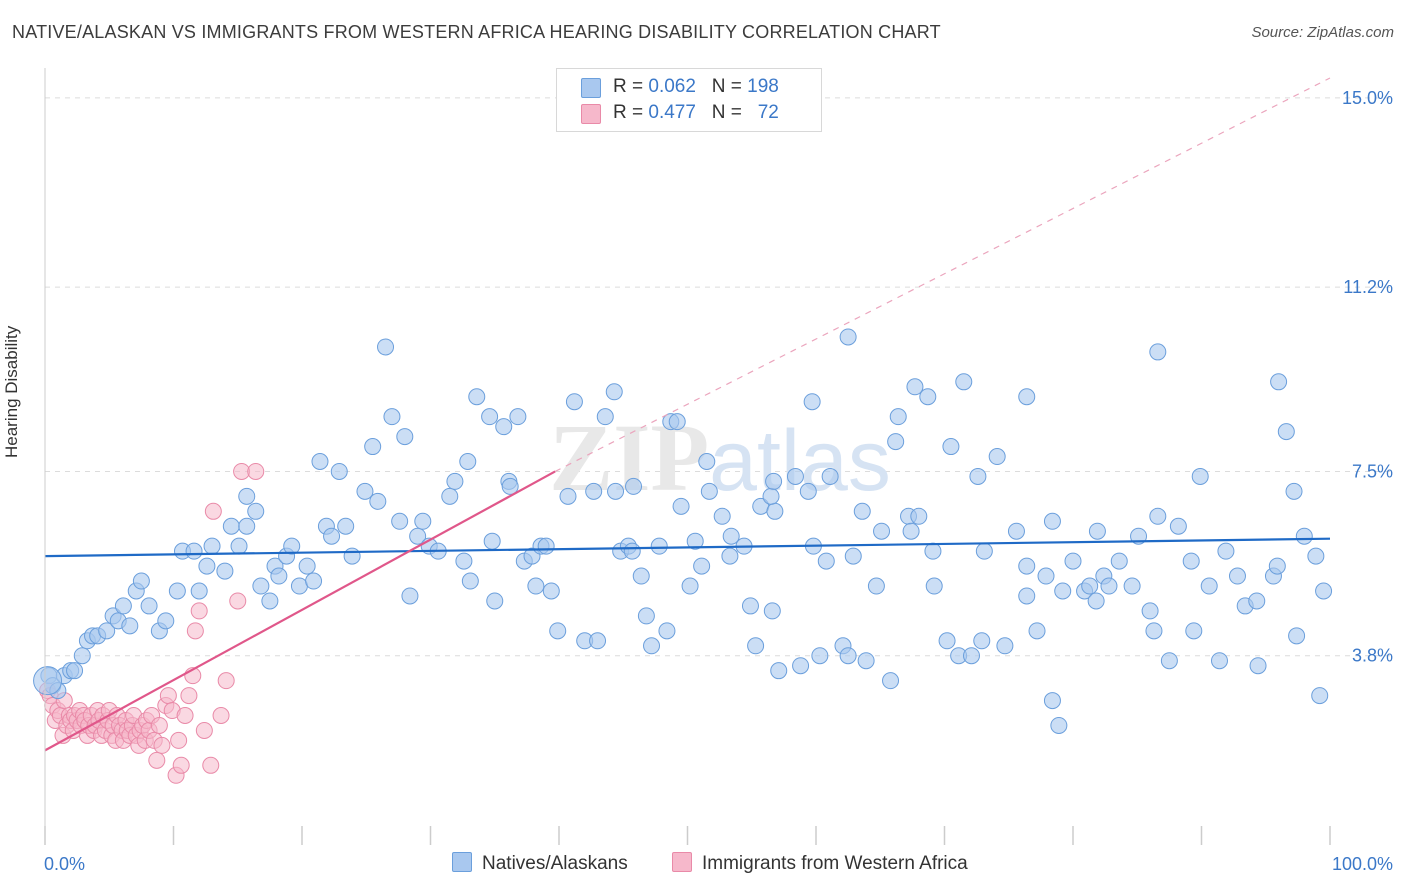 This screenshot has height=892, width=1406. Describe the element at coordinates (462, 862) in the screenshot. I see `bottom-legend-swatch-blue` at that location.